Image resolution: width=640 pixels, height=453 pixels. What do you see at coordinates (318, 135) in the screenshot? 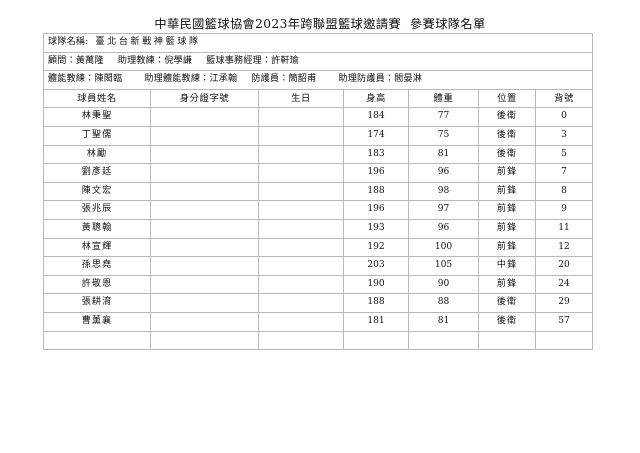
I see `table-row: 丁聖儒 174 75 後衛 3` at bounding box center [318, 135].